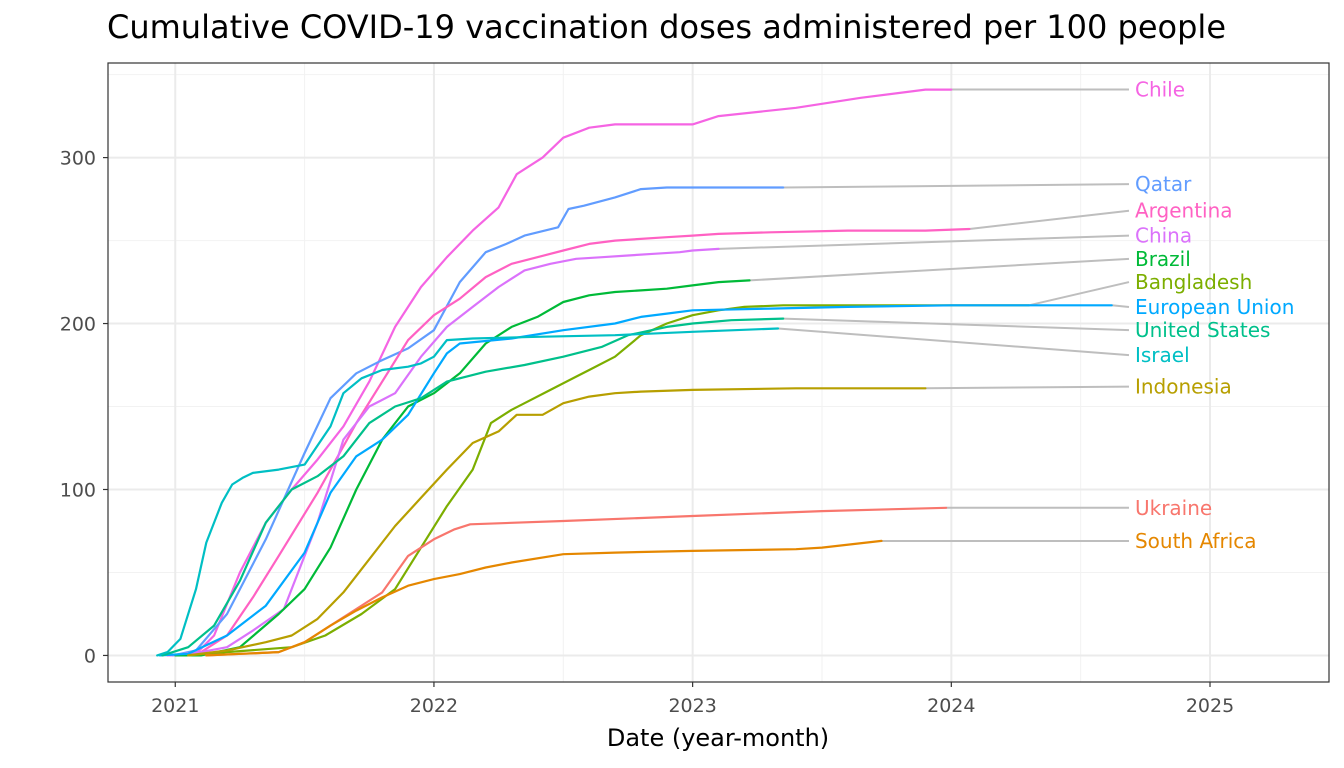  I want to click on connector-israel, so click(953, 342).